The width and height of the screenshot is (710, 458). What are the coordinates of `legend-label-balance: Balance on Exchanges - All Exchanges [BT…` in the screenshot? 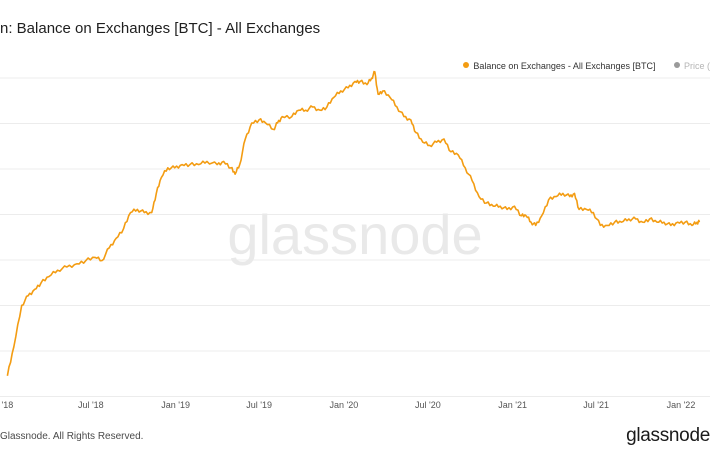 It's located at (564, 66).